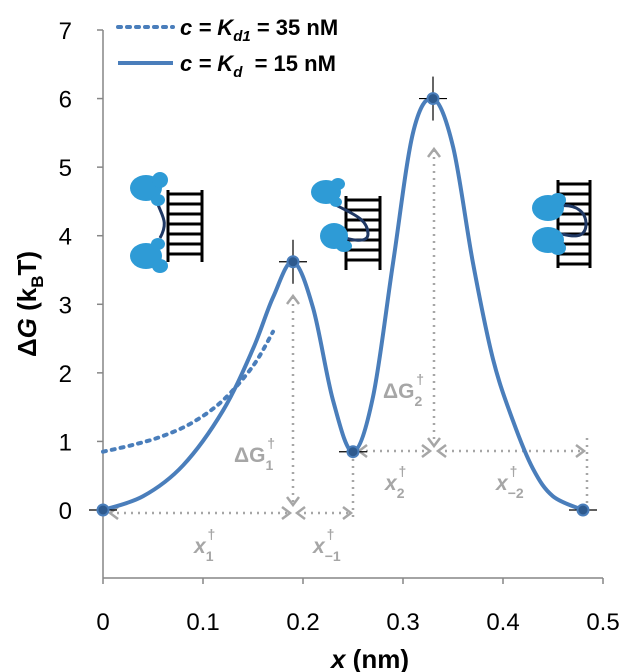 The height and width of the screenshot is (672, 627). Describe the element at coordinates (287, 513) in the screenshot. I see `x1-arrowhead-right` at that location.